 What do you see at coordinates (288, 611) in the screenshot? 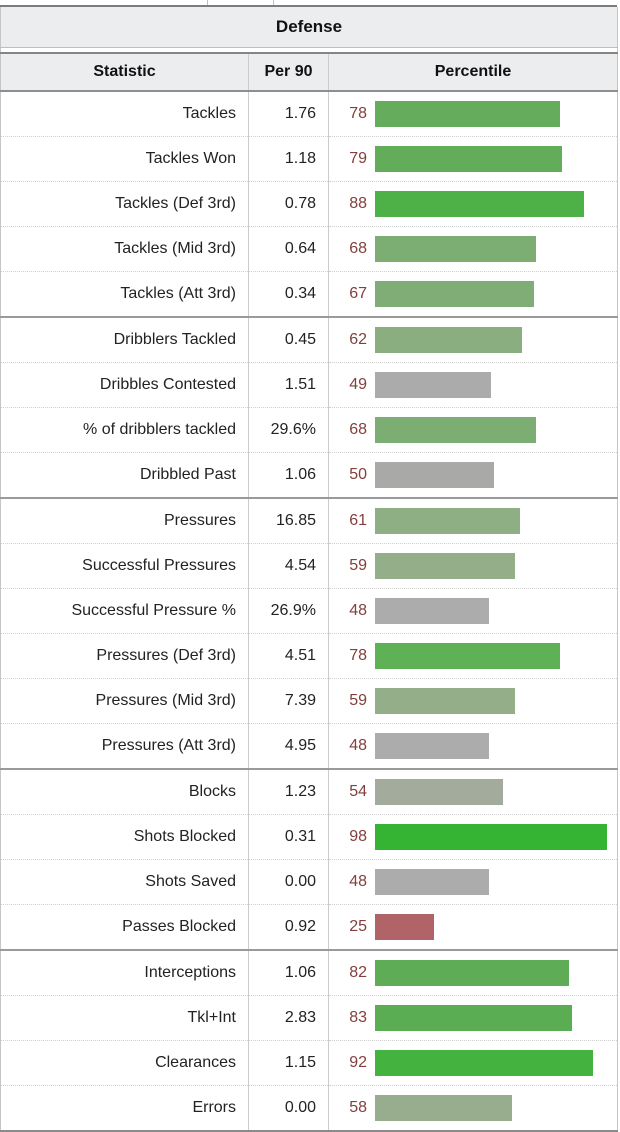
I see `per90-value: 26.9%` at bounding box center [288, 611].